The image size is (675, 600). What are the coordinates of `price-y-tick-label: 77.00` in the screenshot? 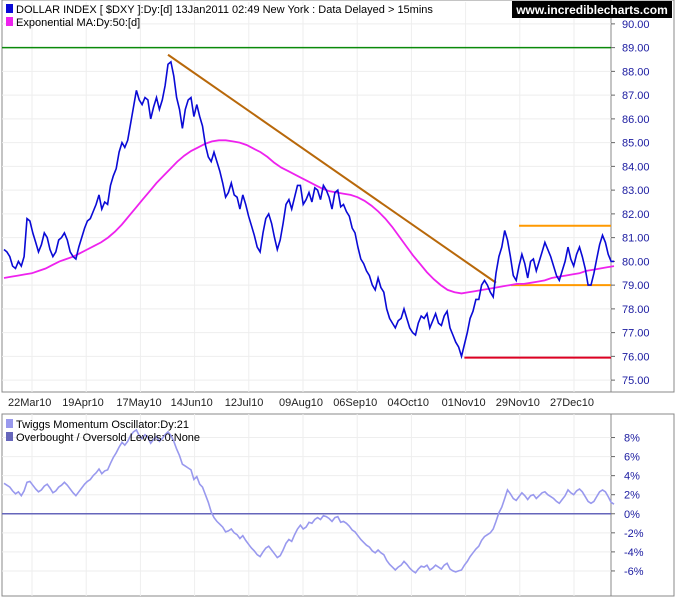 It's located at (636, 334).